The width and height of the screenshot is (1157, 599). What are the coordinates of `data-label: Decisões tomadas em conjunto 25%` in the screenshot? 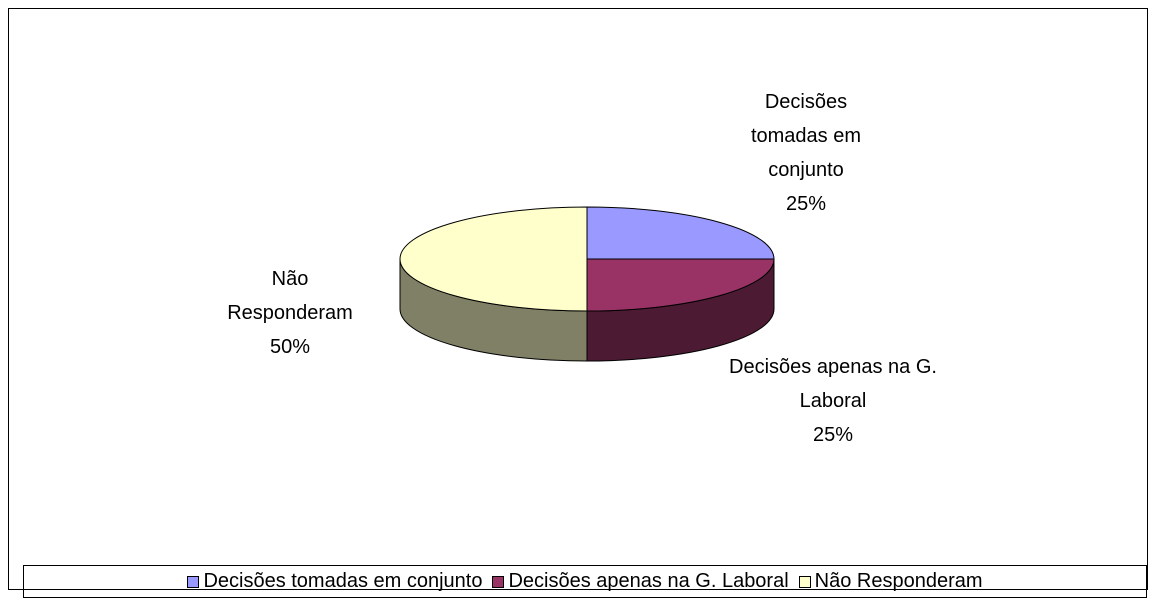 It's located at (806, 153).